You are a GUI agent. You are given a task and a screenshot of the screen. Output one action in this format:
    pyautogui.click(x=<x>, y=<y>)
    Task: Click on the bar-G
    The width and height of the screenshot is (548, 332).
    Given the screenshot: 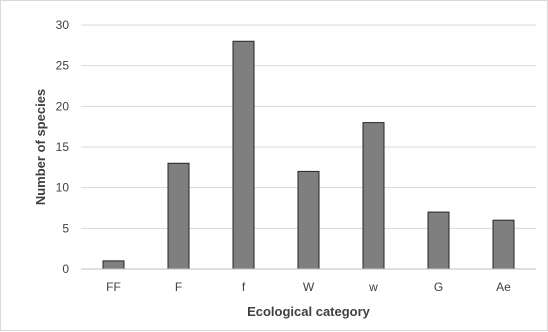 What is the action you would take?
    pyautogui.click(x=438, y=240)
    